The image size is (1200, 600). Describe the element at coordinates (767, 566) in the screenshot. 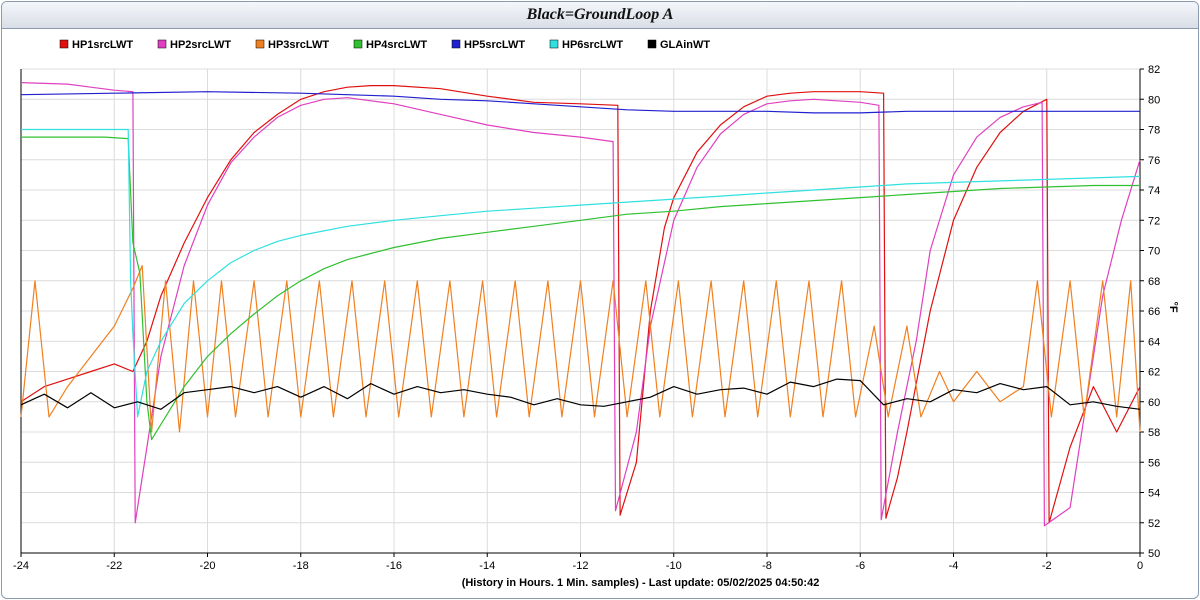

I see `x-tick-label: -8` at that location.